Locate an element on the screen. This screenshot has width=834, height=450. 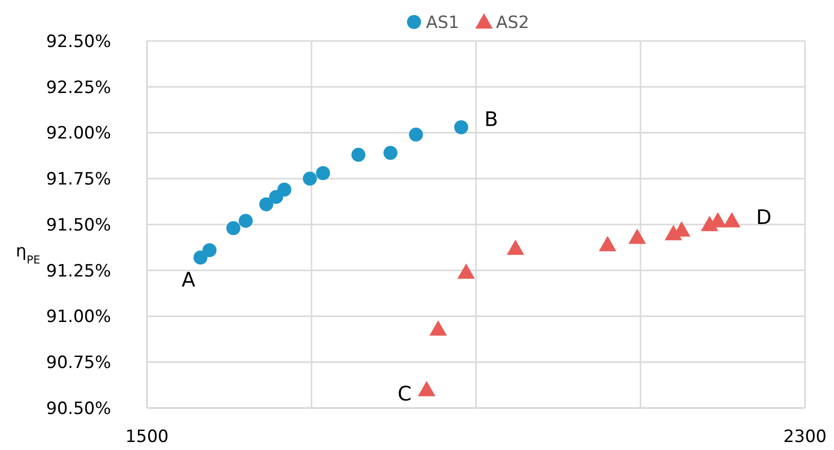
legend-label: AS1 is located at coordinates (443, 22).